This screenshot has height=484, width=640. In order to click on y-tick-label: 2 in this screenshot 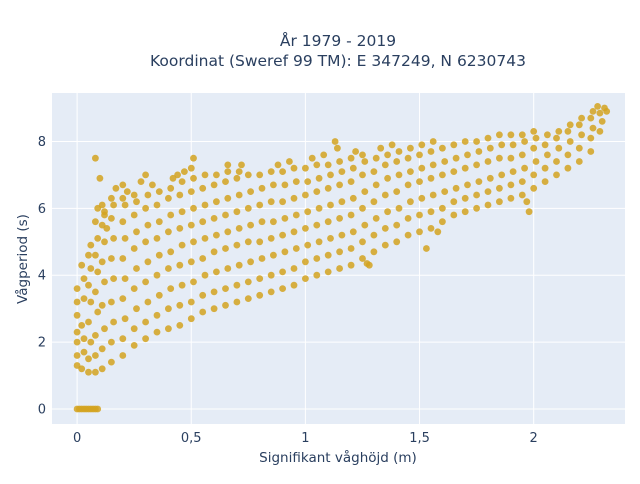, I will do `click(42, 343)`.